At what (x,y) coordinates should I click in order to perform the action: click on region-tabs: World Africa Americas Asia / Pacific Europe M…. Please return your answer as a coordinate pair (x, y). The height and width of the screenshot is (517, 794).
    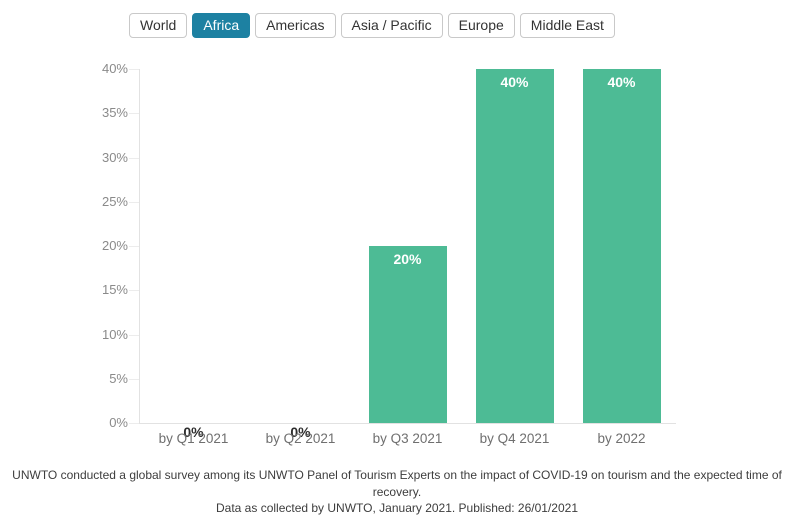
    Looking at the image, I should click on (384, 25).